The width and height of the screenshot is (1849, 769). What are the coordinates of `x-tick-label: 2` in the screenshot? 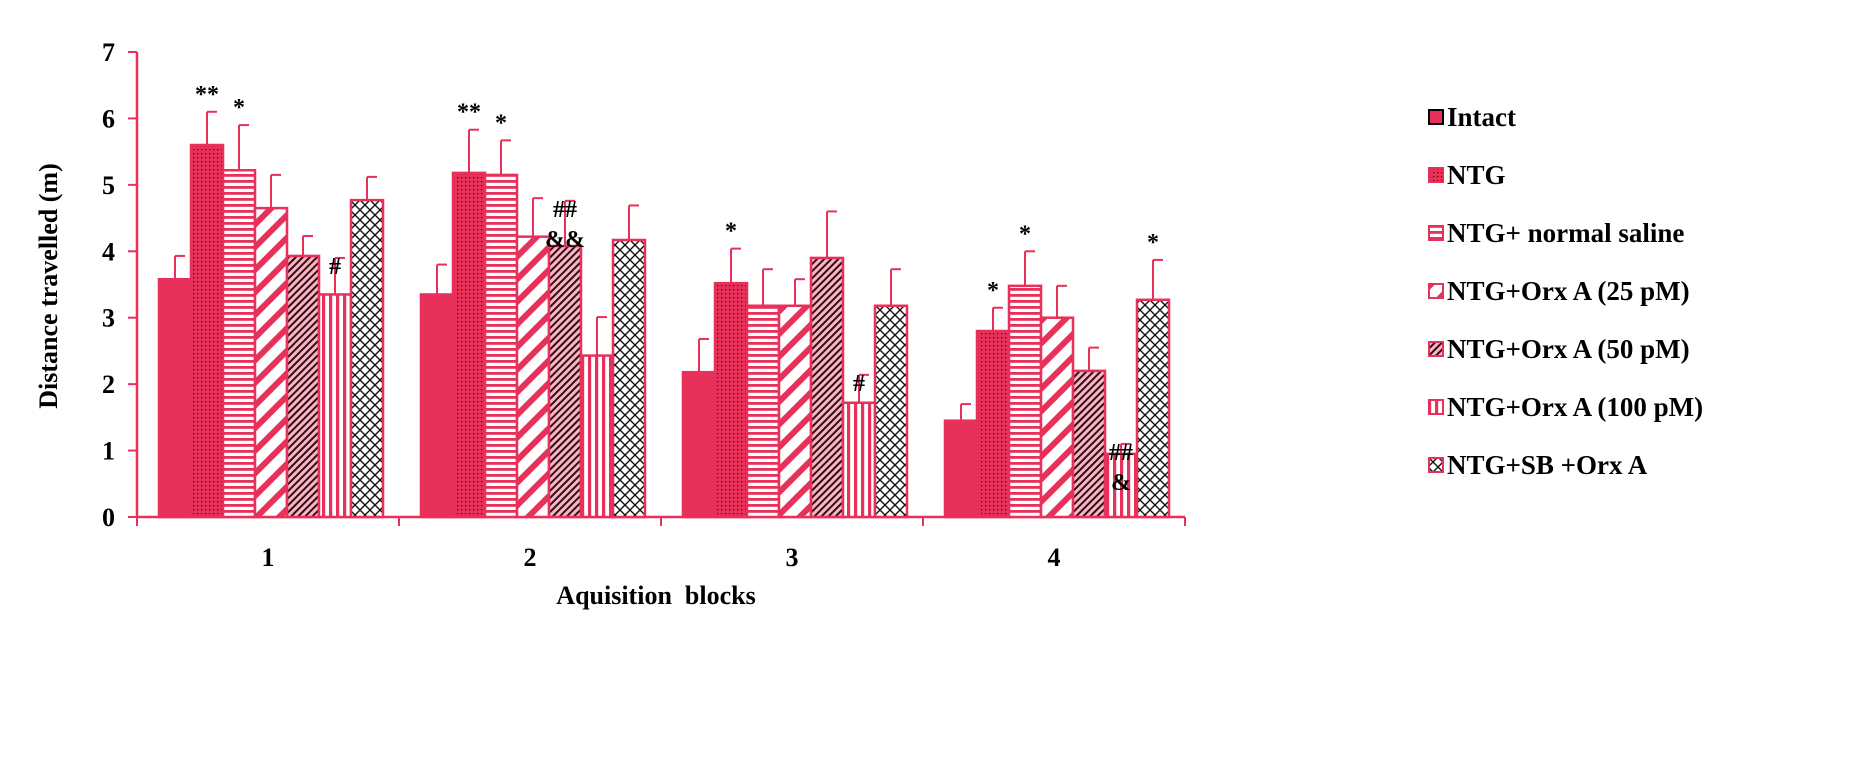 It's located at (530, 557).